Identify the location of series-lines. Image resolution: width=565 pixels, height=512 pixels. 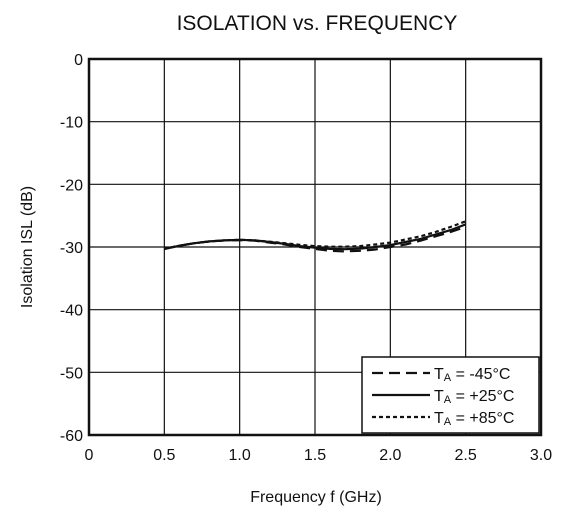
(315, 236).